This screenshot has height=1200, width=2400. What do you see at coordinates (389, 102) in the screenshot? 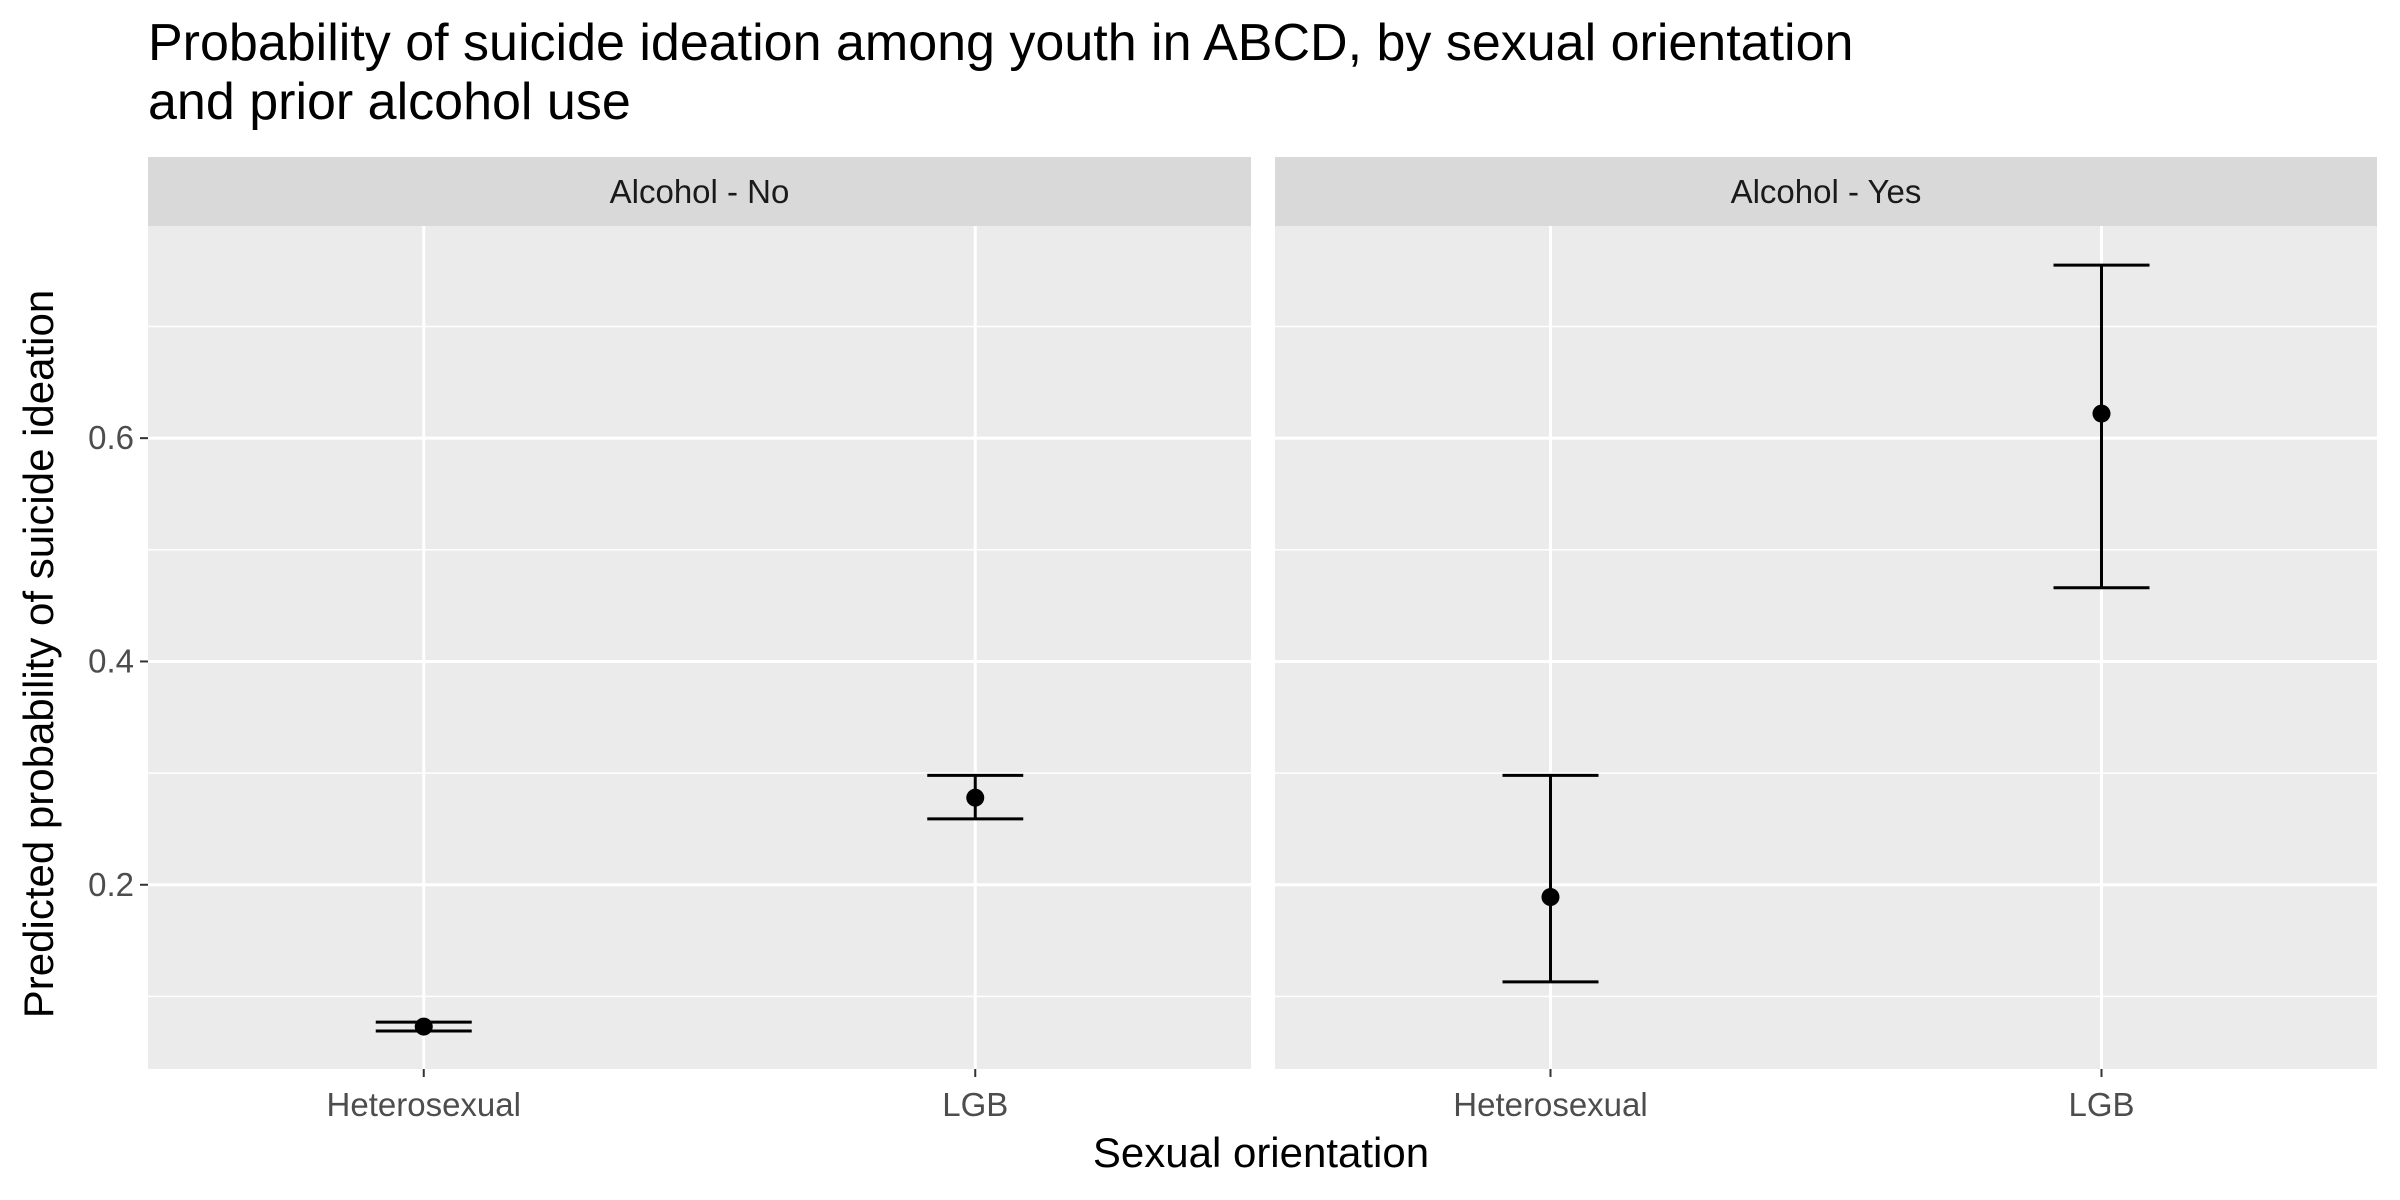
I see `chart-title-line-2: and prior alcohol use` at bounding box center [389, 102].